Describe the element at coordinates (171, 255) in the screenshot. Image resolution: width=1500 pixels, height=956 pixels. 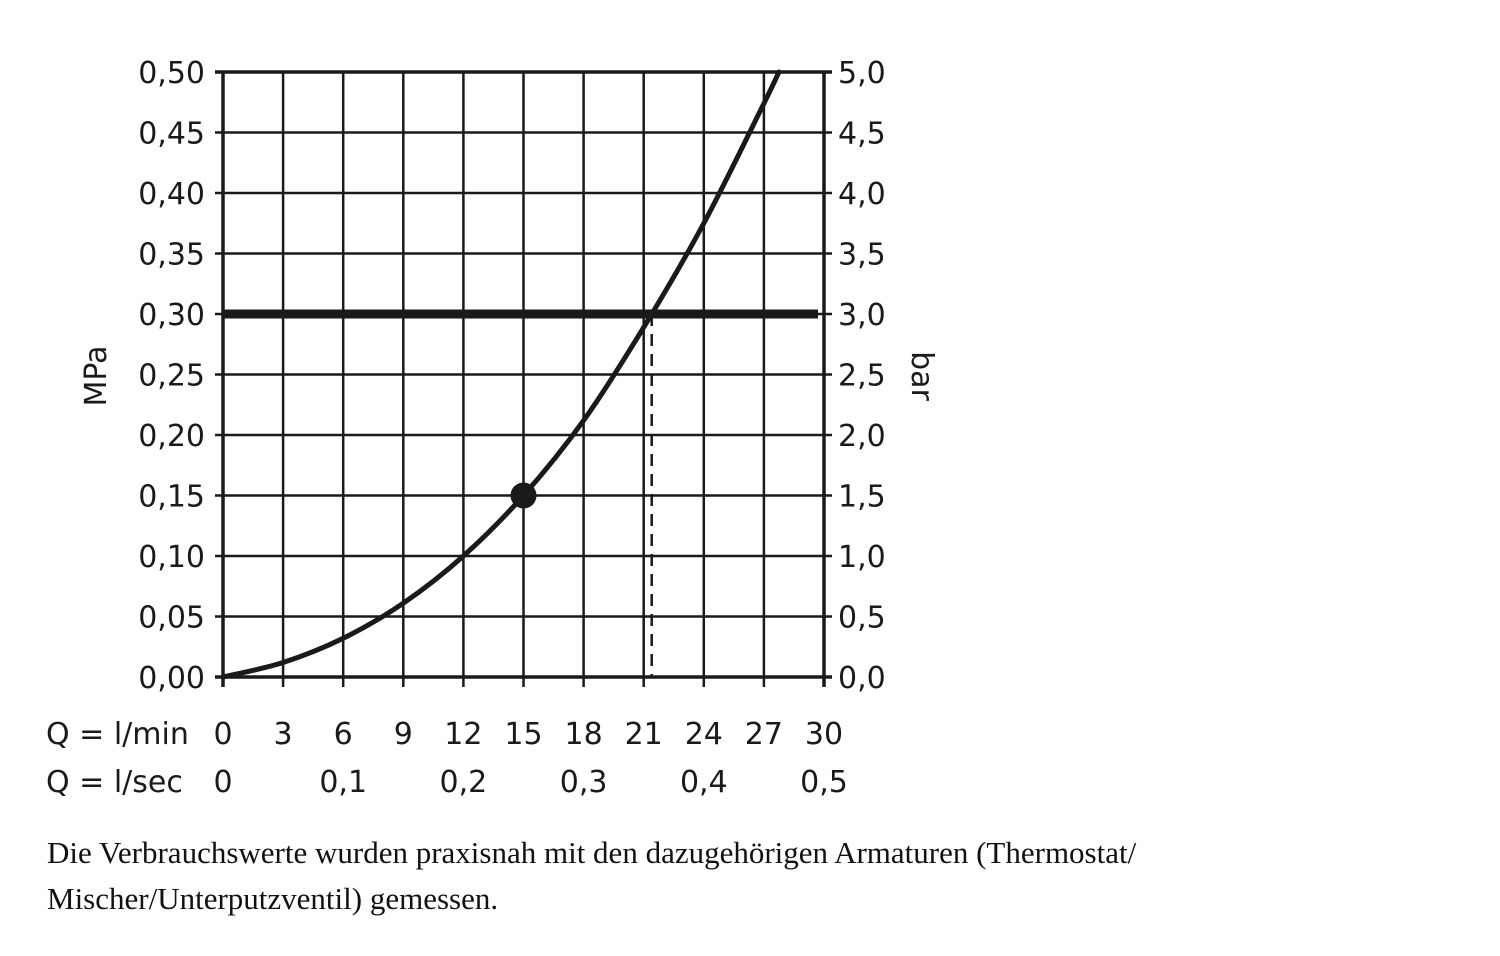
I see `y-tick-label-left: 0,35` at that location.